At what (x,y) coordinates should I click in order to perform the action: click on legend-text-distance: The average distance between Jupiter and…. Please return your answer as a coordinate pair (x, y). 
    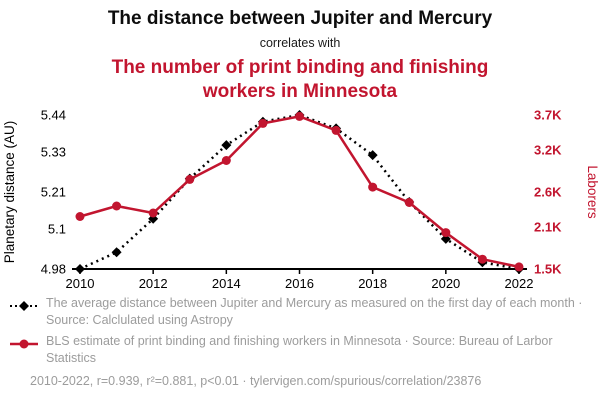
    Looking at the image, I should click on (314, 311).